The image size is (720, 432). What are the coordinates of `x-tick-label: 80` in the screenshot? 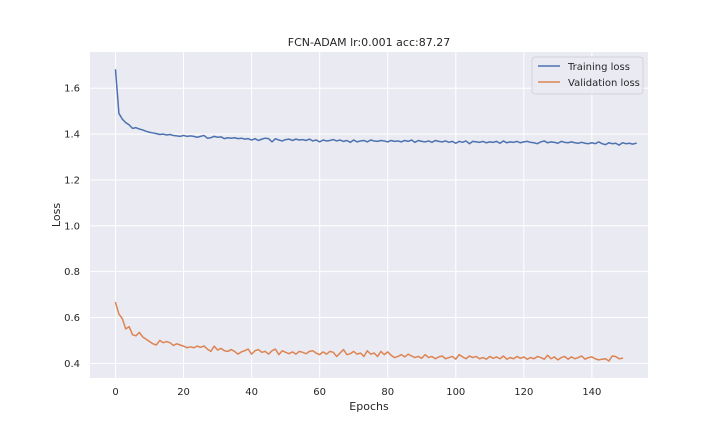 It's located at (387, 392).